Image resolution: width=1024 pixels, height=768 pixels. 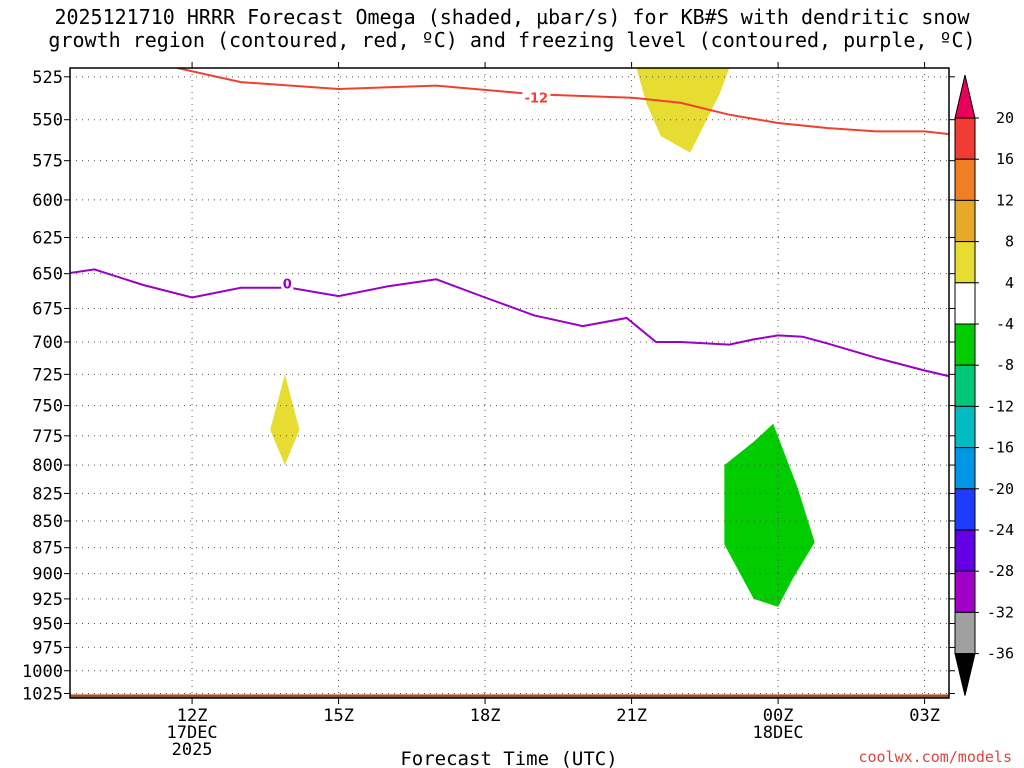 What do you see at coordinates (47, 407) in the screenshot?
I see `y-tick-label-750: 750` at bounding box center [47, 407].